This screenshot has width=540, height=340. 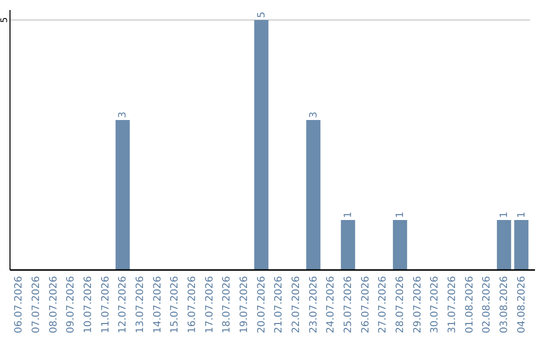 What do you see at coordinates (123, 305) in the screenshot?
I see `x-tick-label: 12.07.2026` at bounding box center [123, 305].